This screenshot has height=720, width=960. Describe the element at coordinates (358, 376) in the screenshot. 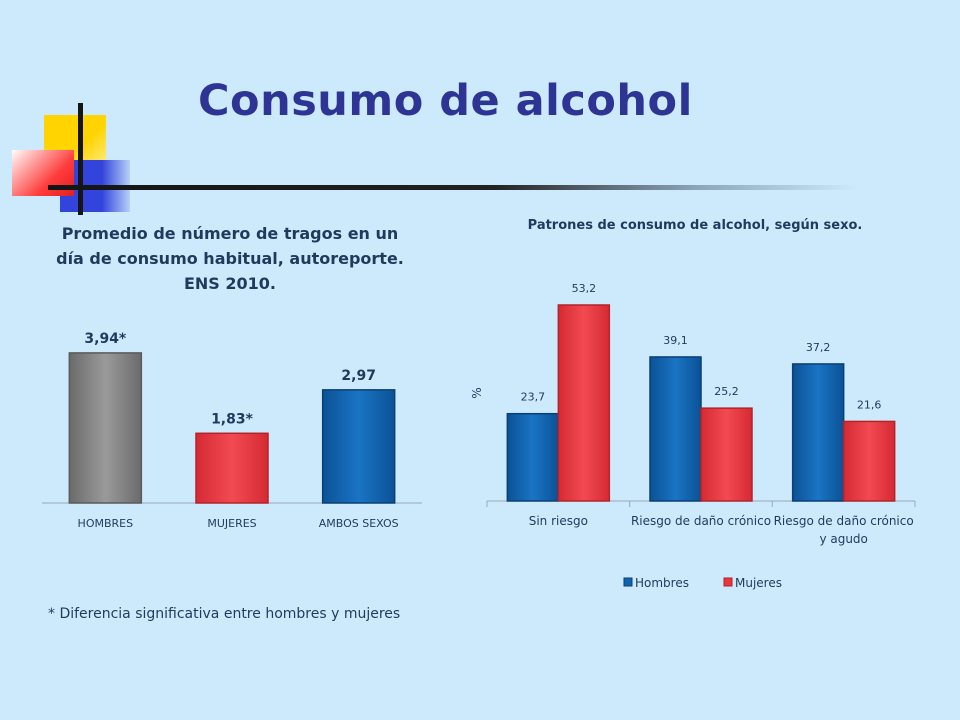

I see `left-bar-value-label: 2,97` at that location.